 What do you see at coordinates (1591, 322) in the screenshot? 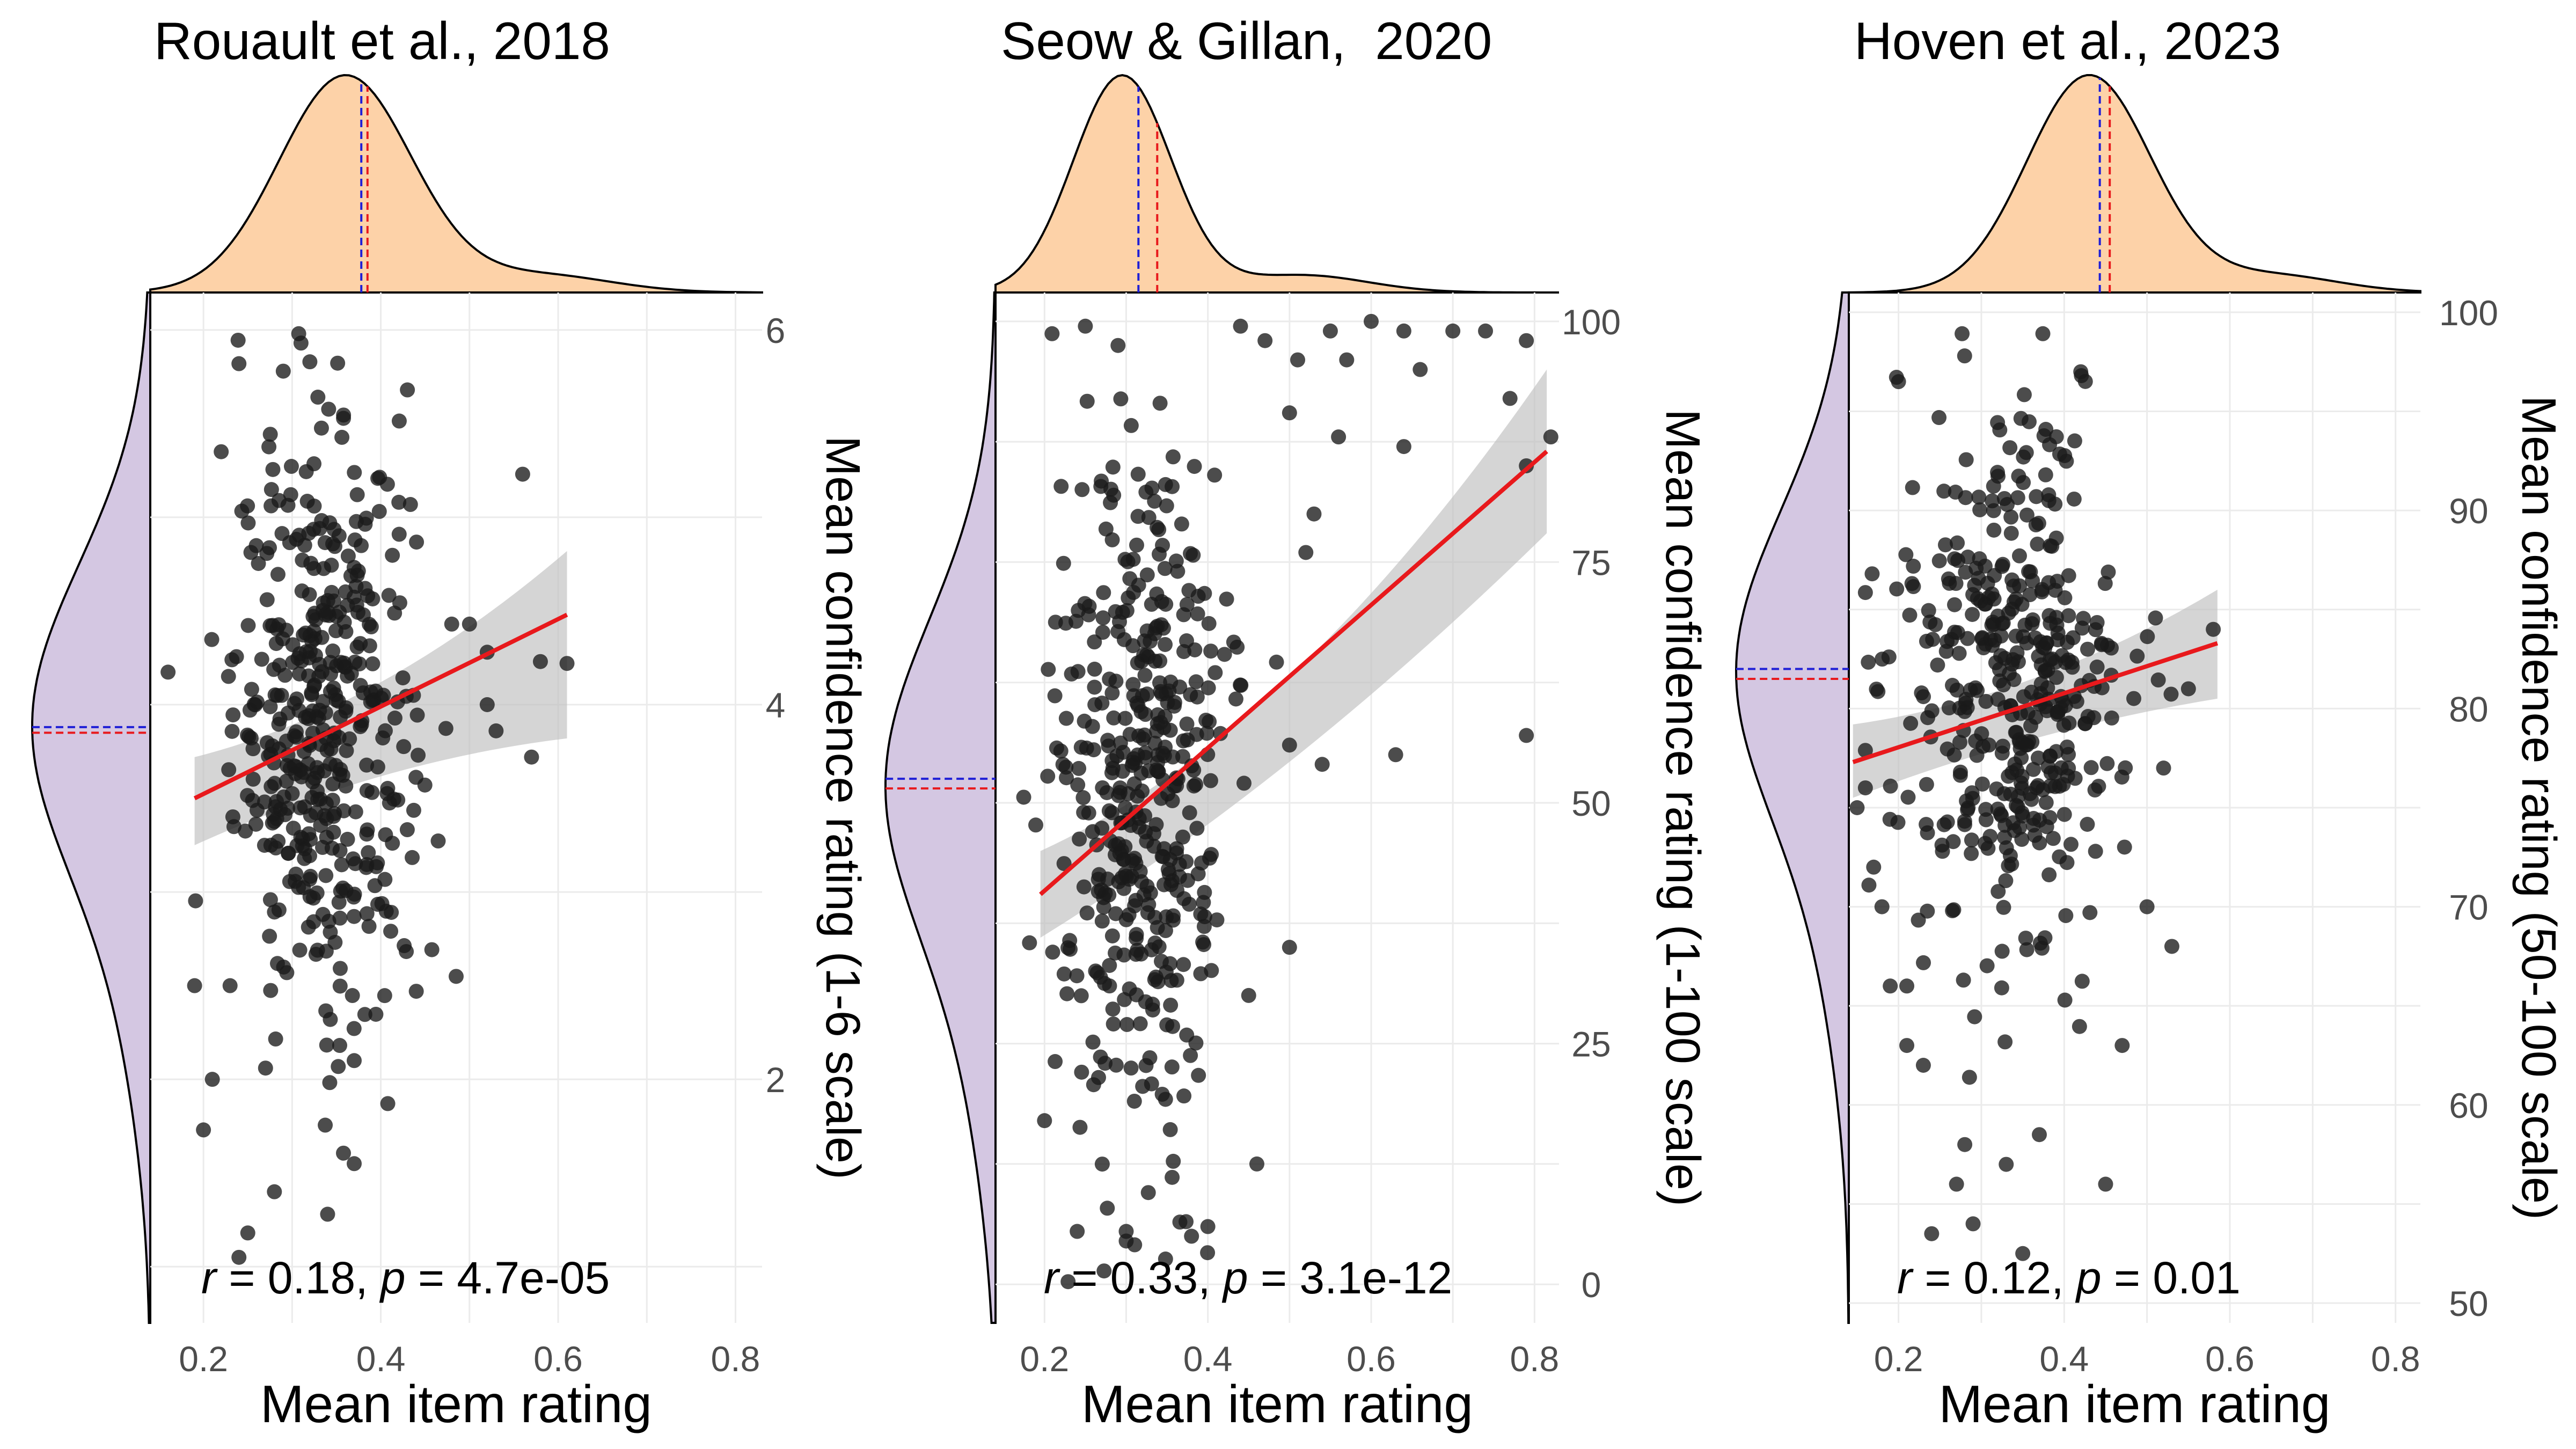
I see `panel-2-y-tick-label: 100` at bounding box center [1591, 322].